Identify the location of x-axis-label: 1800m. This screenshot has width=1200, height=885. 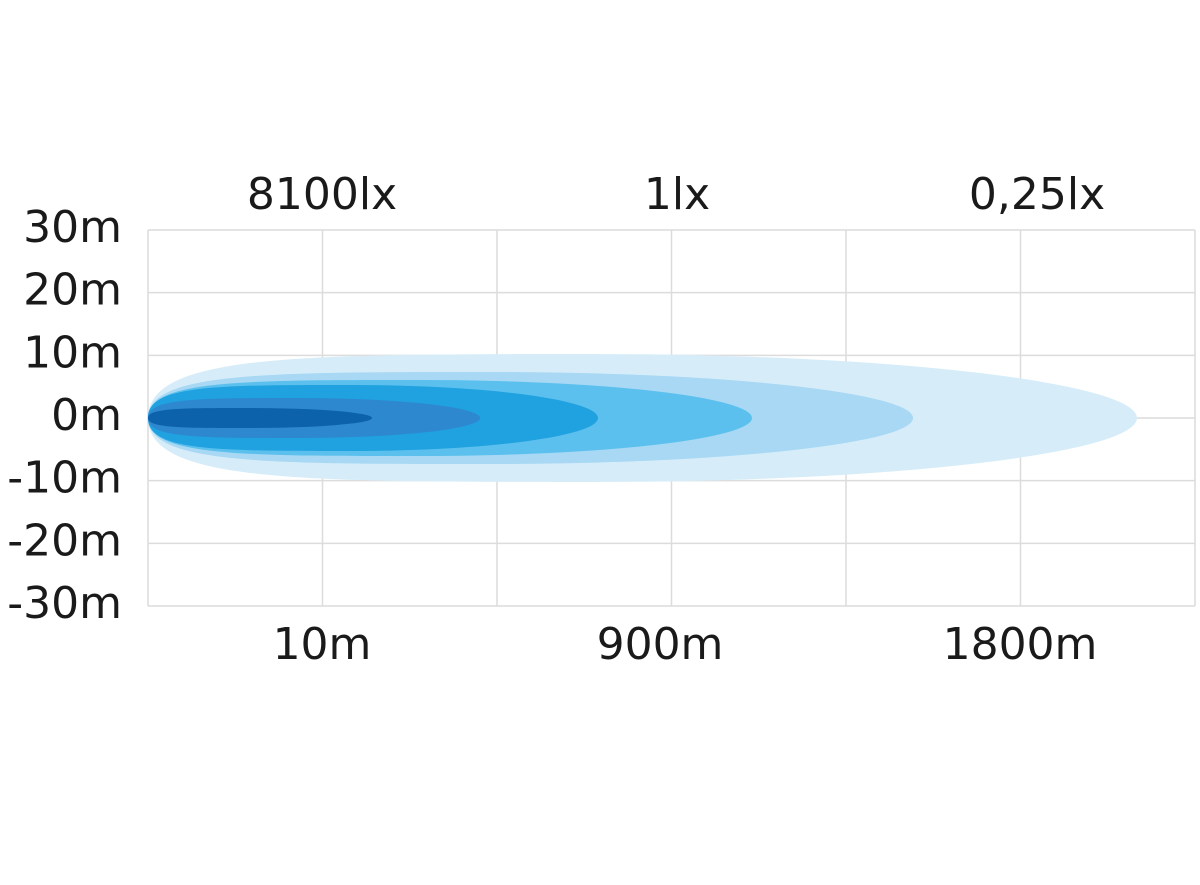
(1020, 644).